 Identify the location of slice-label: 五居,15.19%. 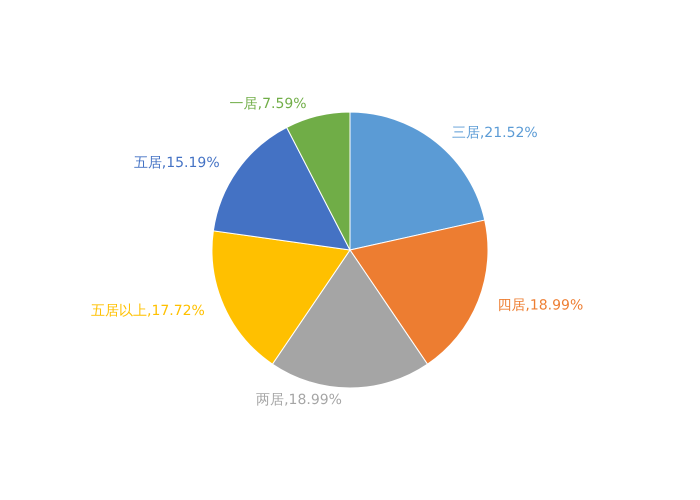
(177, 163).